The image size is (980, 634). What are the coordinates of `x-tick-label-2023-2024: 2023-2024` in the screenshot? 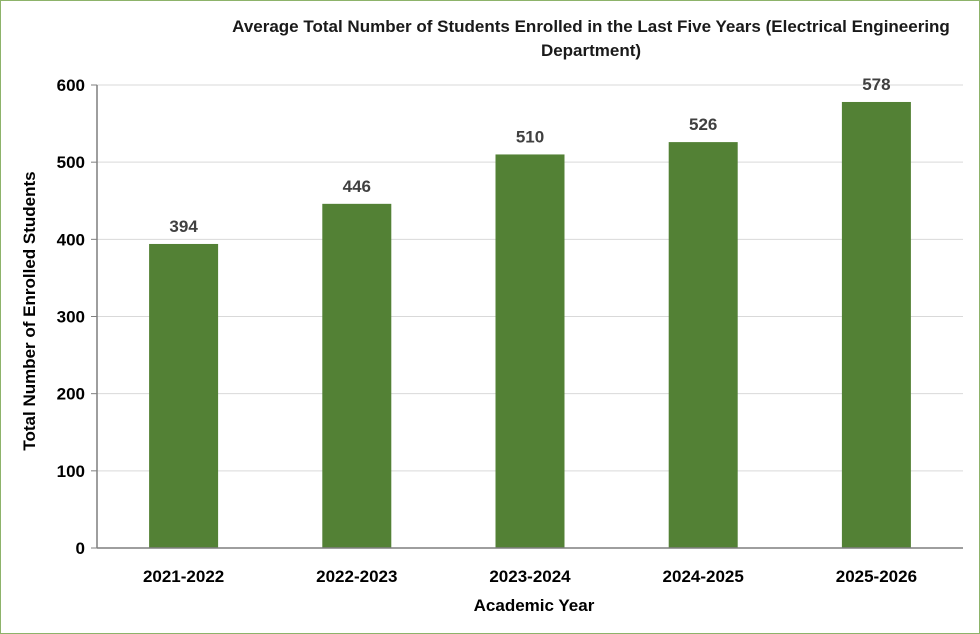 It's located at (530, 576).